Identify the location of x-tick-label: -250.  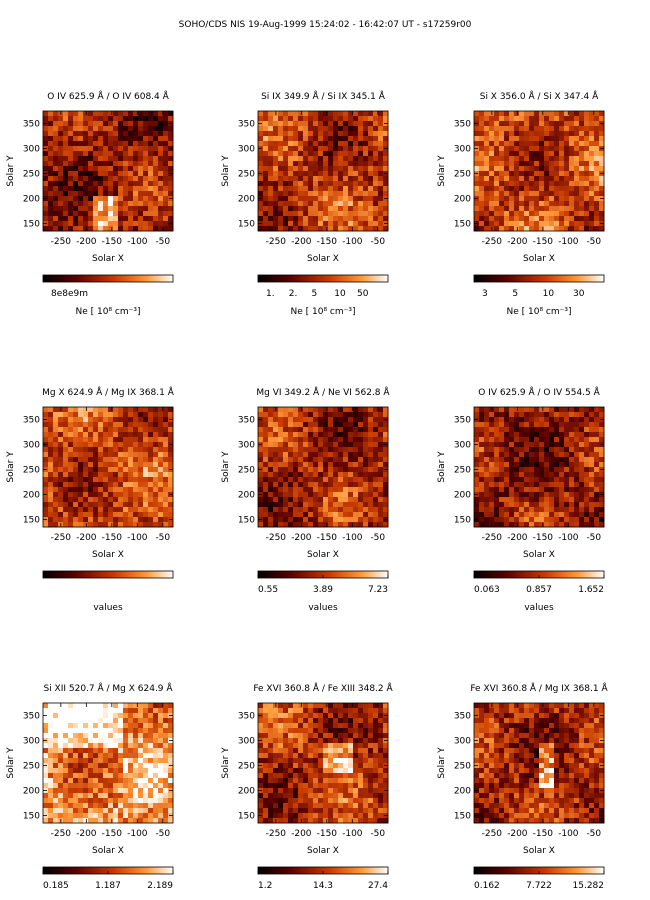
(61, 834).